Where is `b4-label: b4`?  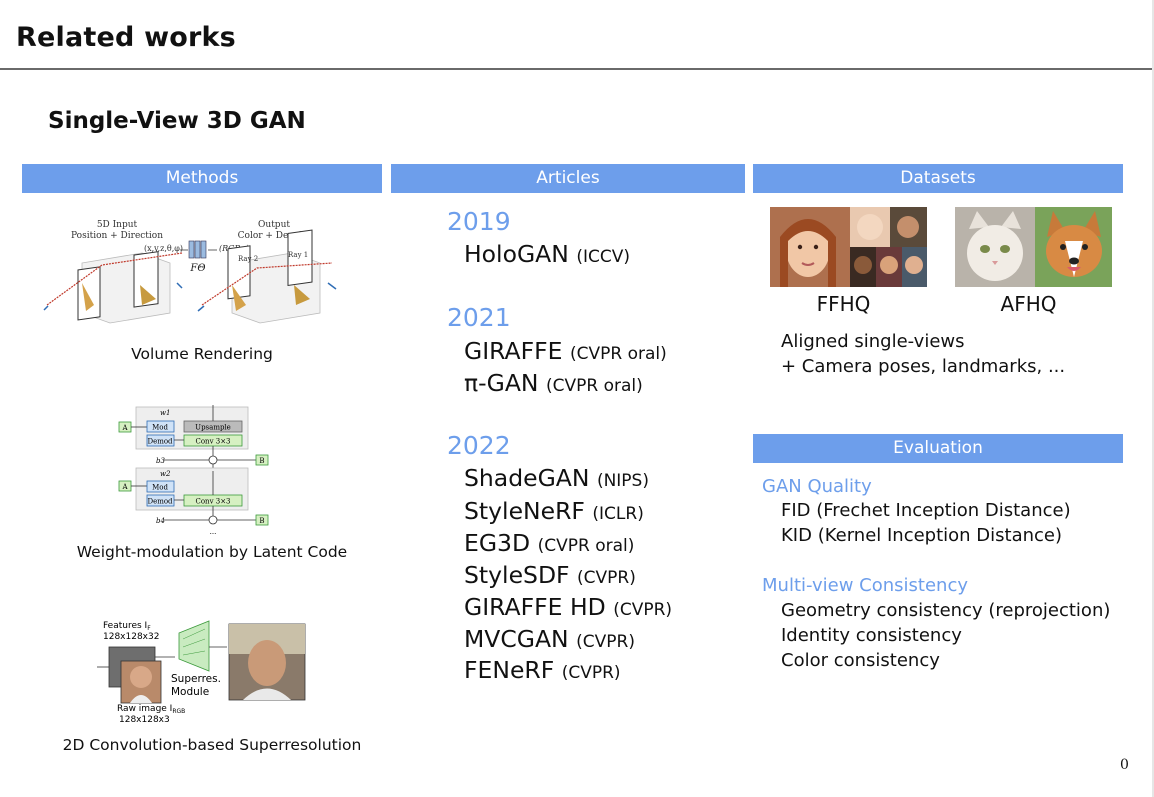
b4-label: b4 is located at coordinates (160, 521).